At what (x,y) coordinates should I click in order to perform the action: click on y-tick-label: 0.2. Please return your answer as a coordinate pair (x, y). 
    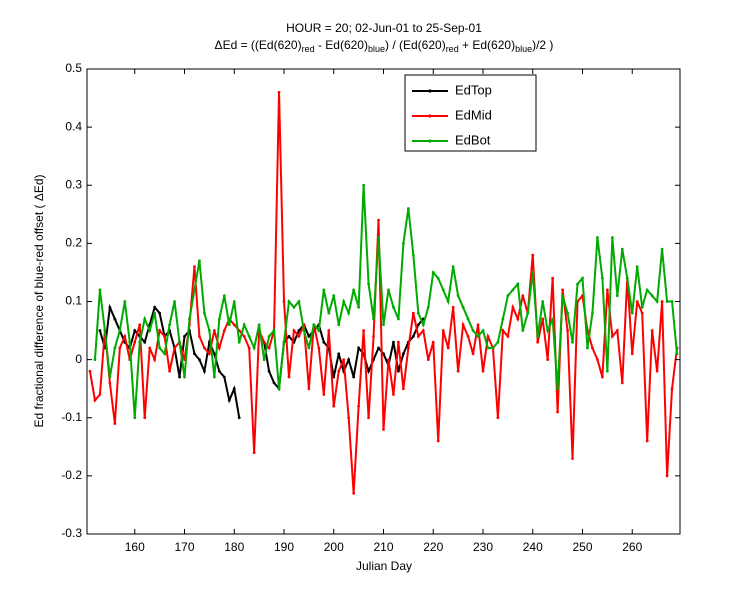
    Looking at the image, I should click on (73, 243).